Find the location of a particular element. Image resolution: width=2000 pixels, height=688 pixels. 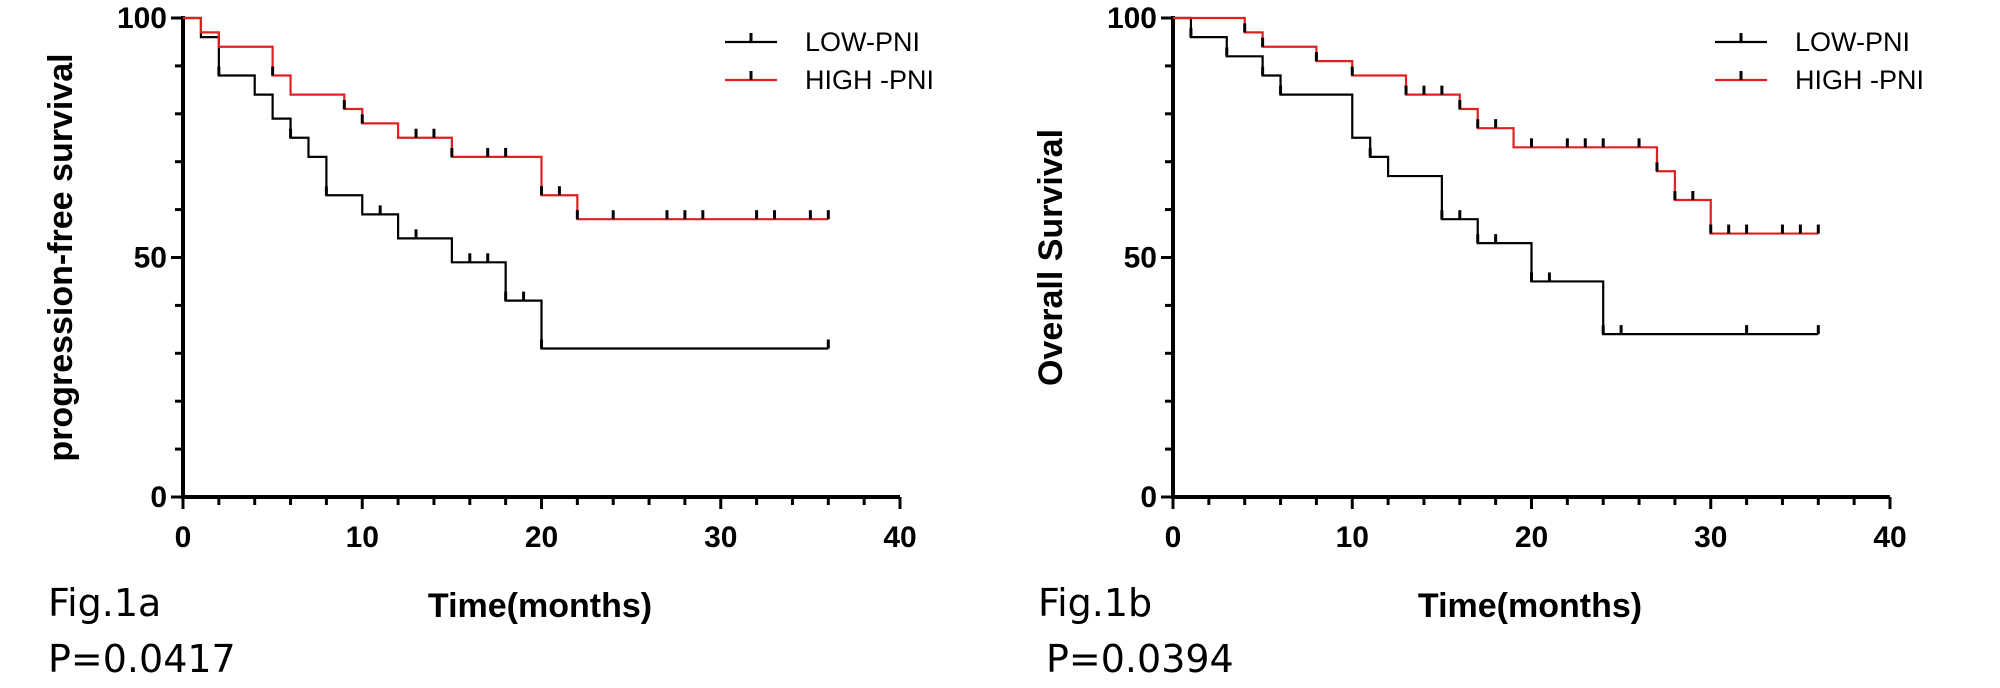

y-axis-label: Overall Survival is located at coordinates (1051, 257).